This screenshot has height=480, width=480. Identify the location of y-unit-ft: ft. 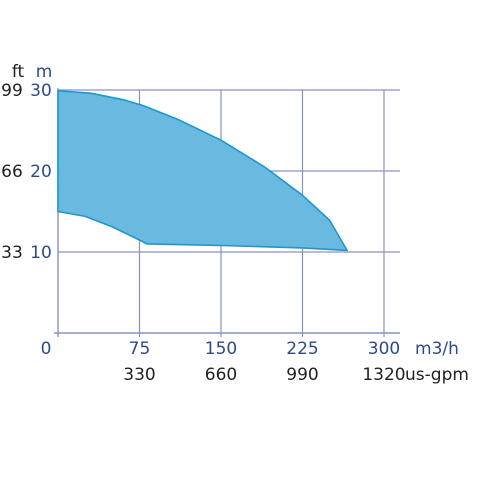
(18, 72).